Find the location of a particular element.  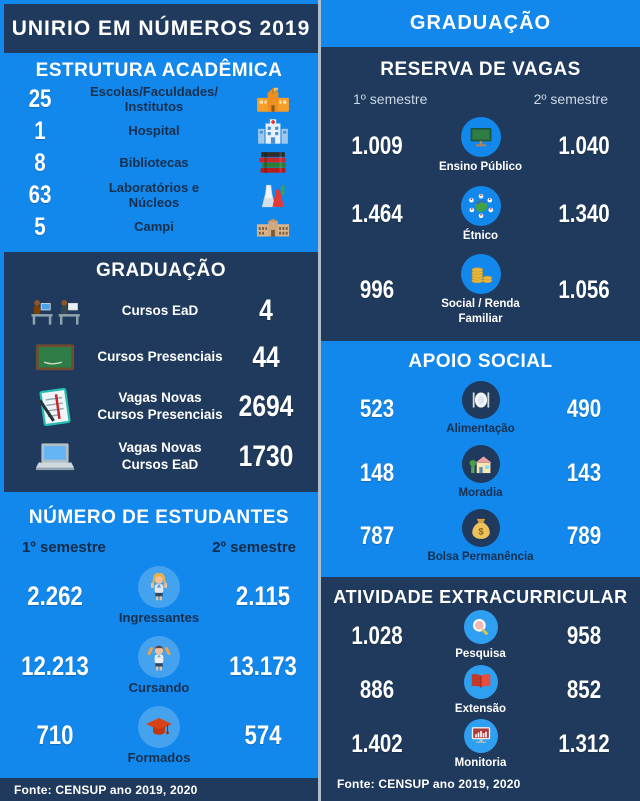

table-row: 1.464 Étnico 1.340 is located at coordinates (480, 214).